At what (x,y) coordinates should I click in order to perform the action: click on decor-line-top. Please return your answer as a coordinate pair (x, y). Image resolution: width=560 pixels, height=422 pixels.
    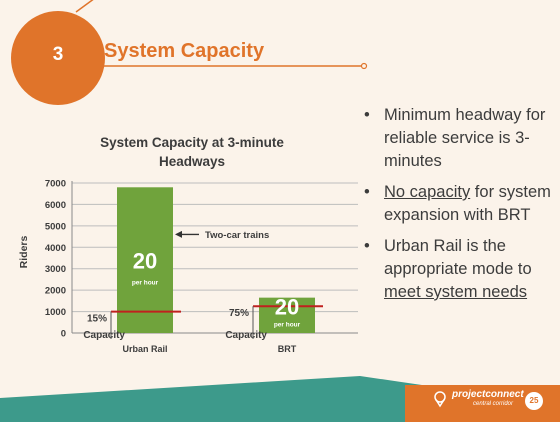
    Looking at the image, I should click on (84, 6).